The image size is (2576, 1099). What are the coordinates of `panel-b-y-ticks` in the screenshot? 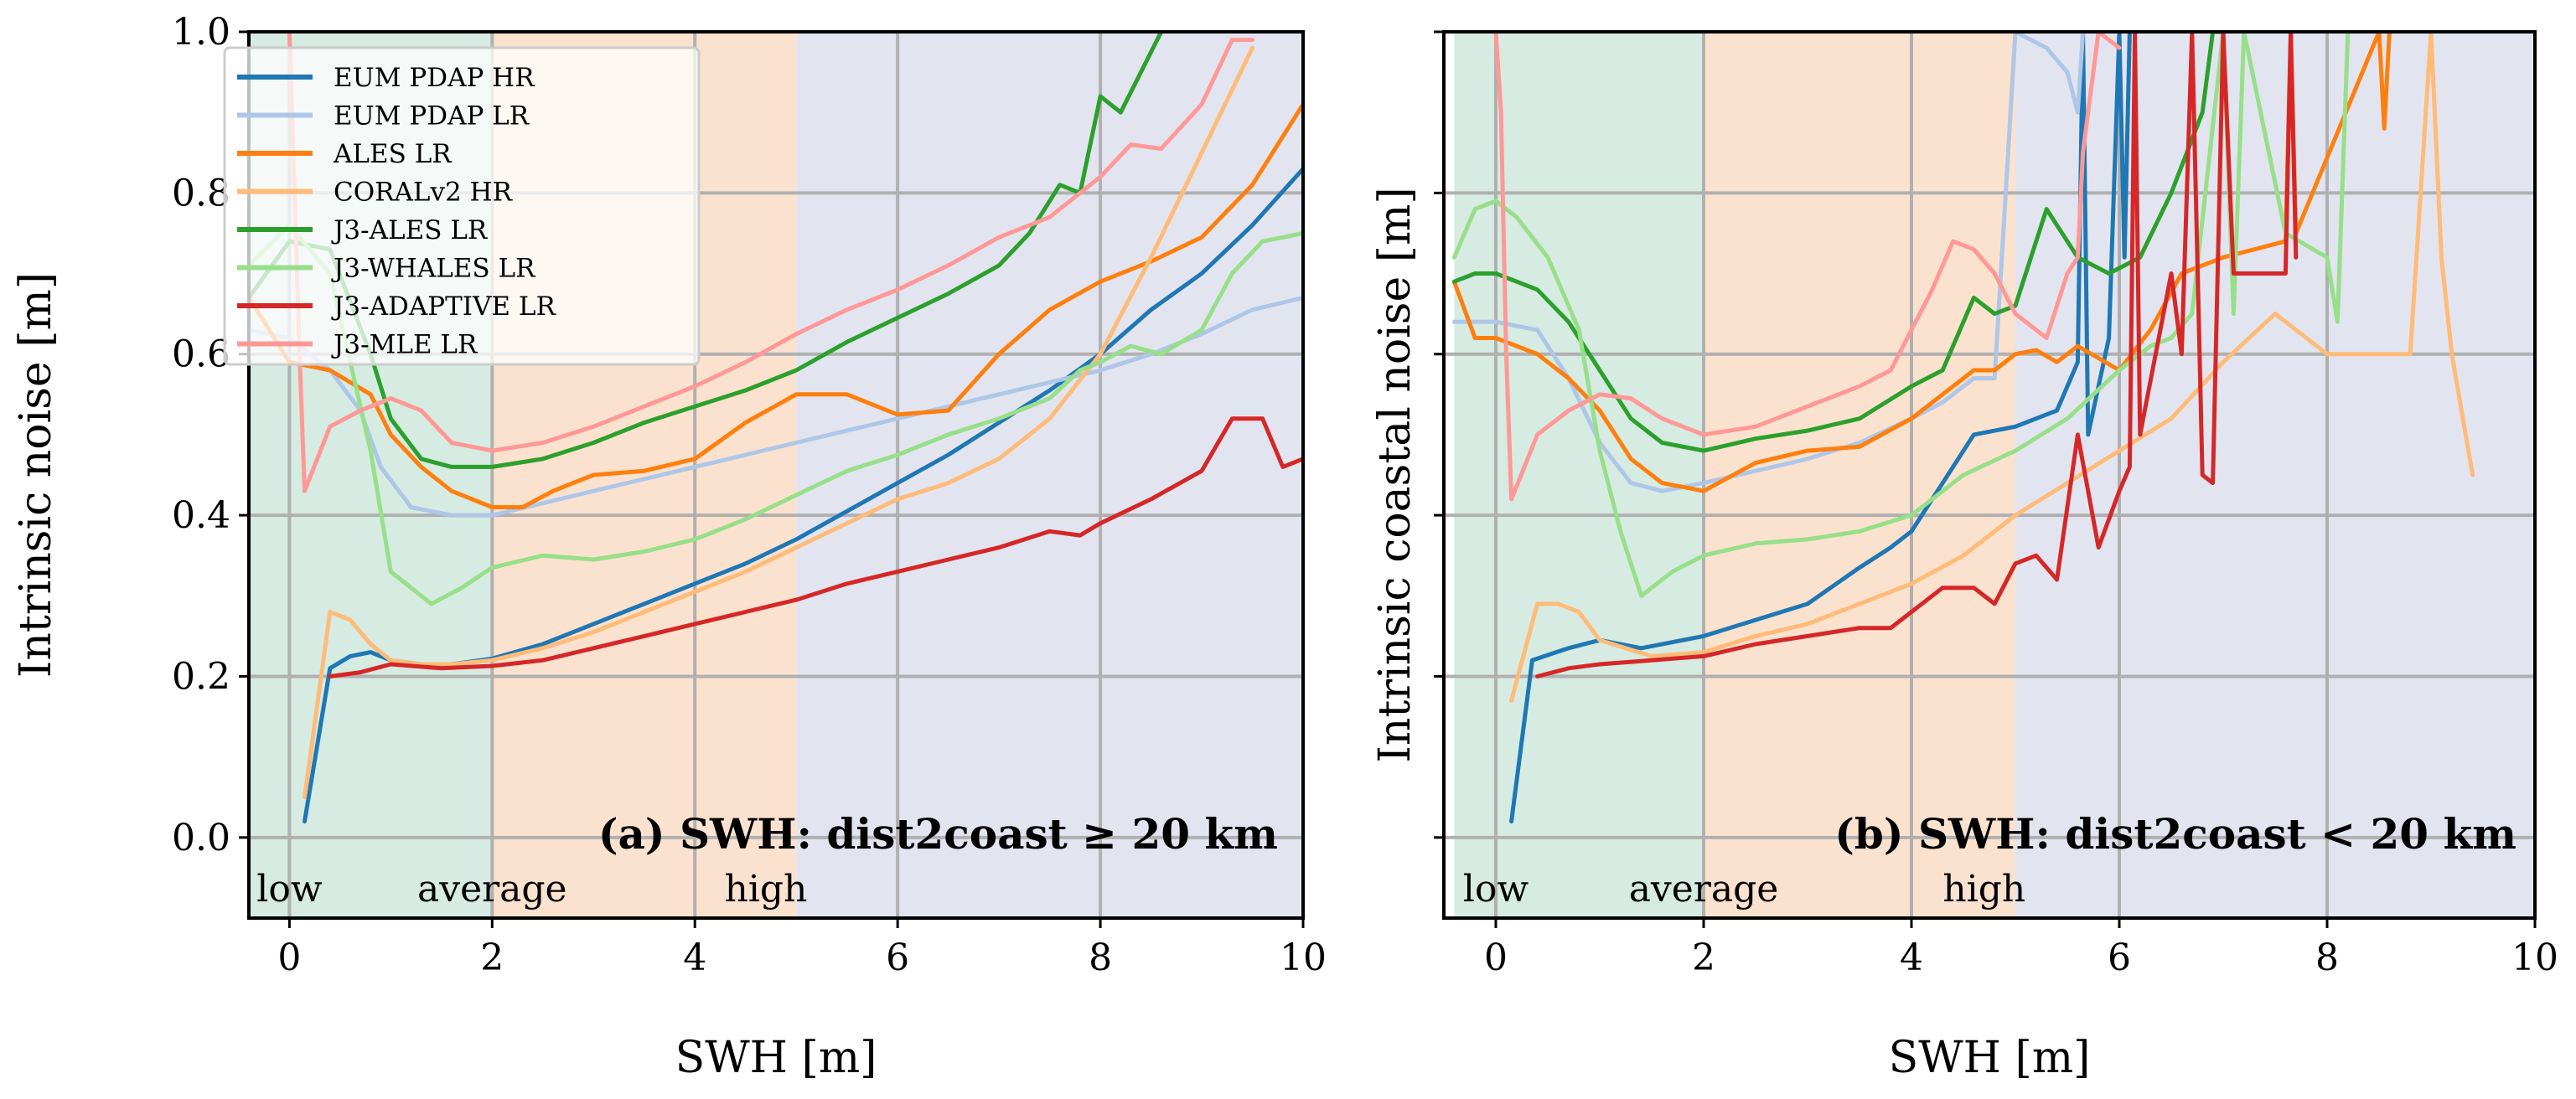 It's located at (1439, 434).